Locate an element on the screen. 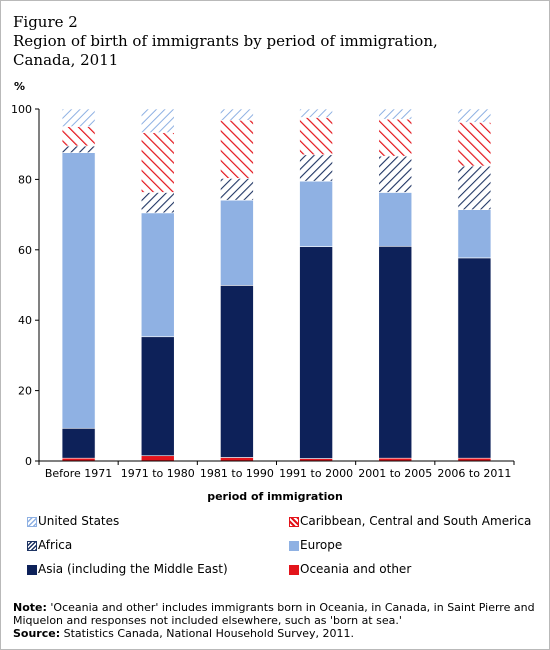 Image resolution: width=550 pixels, height=650 pixels. x-tick-label: 1971 to 1980 is located at coordinates (158, 473).